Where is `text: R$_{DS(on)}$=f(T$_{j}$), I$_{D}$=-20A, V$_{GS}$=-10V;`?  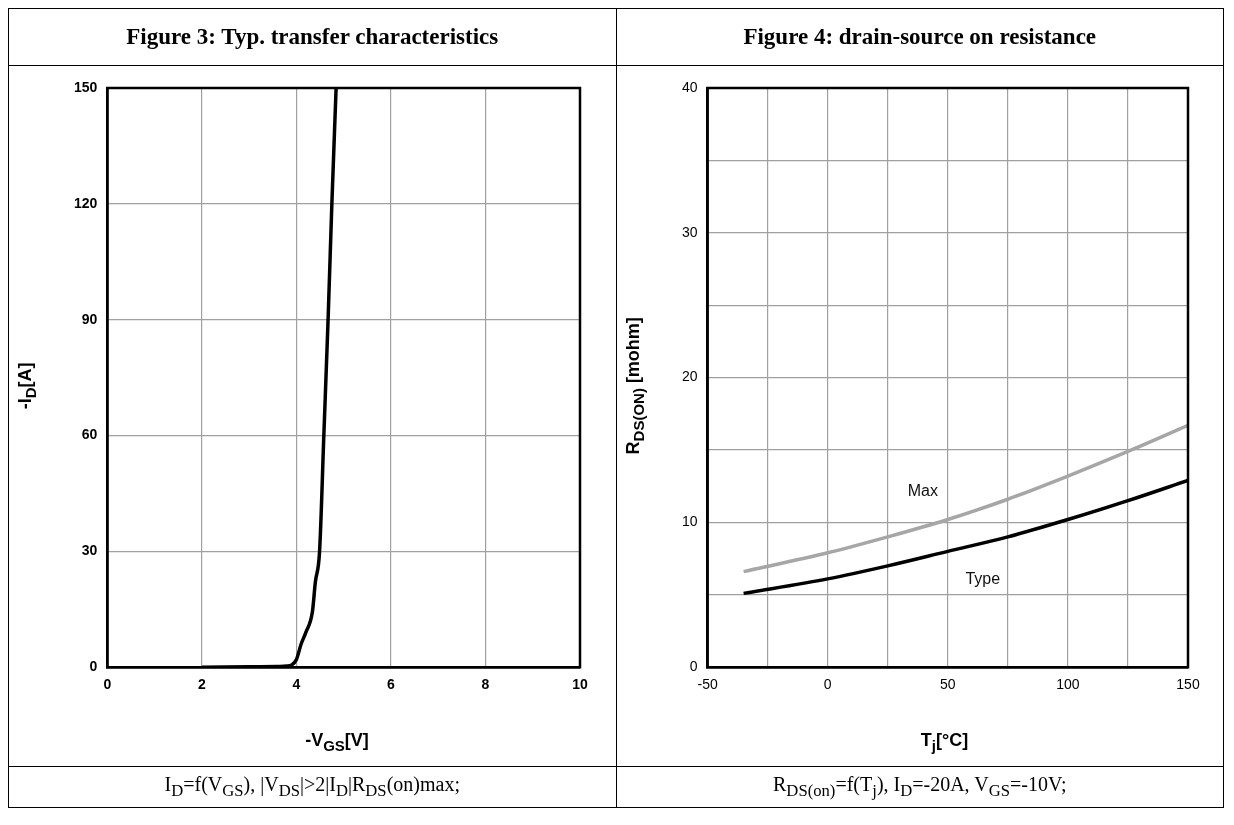 text: R$_{DS(on)}$=f(T$_{j}$), I$_{D}$=-20A, V$_{GS}$=-10V; is located at coordinates (920, 786).